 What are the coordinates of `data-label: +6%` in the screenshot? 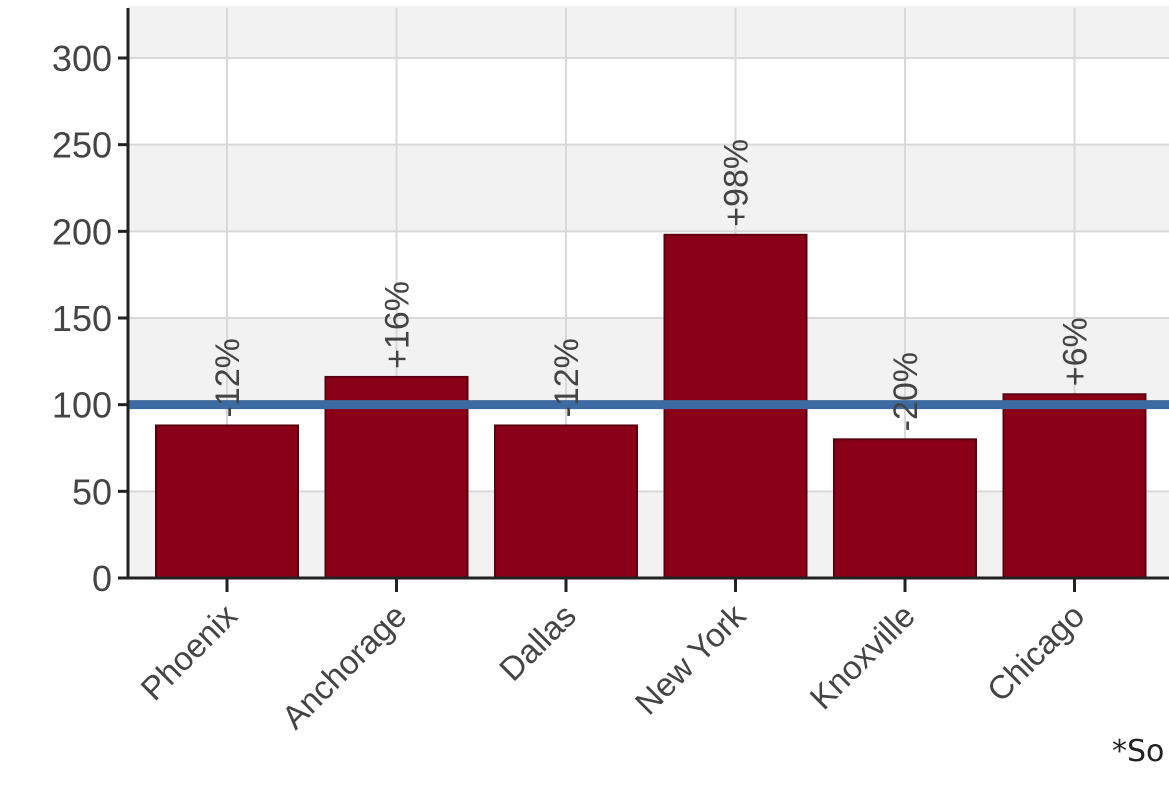 It's located at (1076, 351).